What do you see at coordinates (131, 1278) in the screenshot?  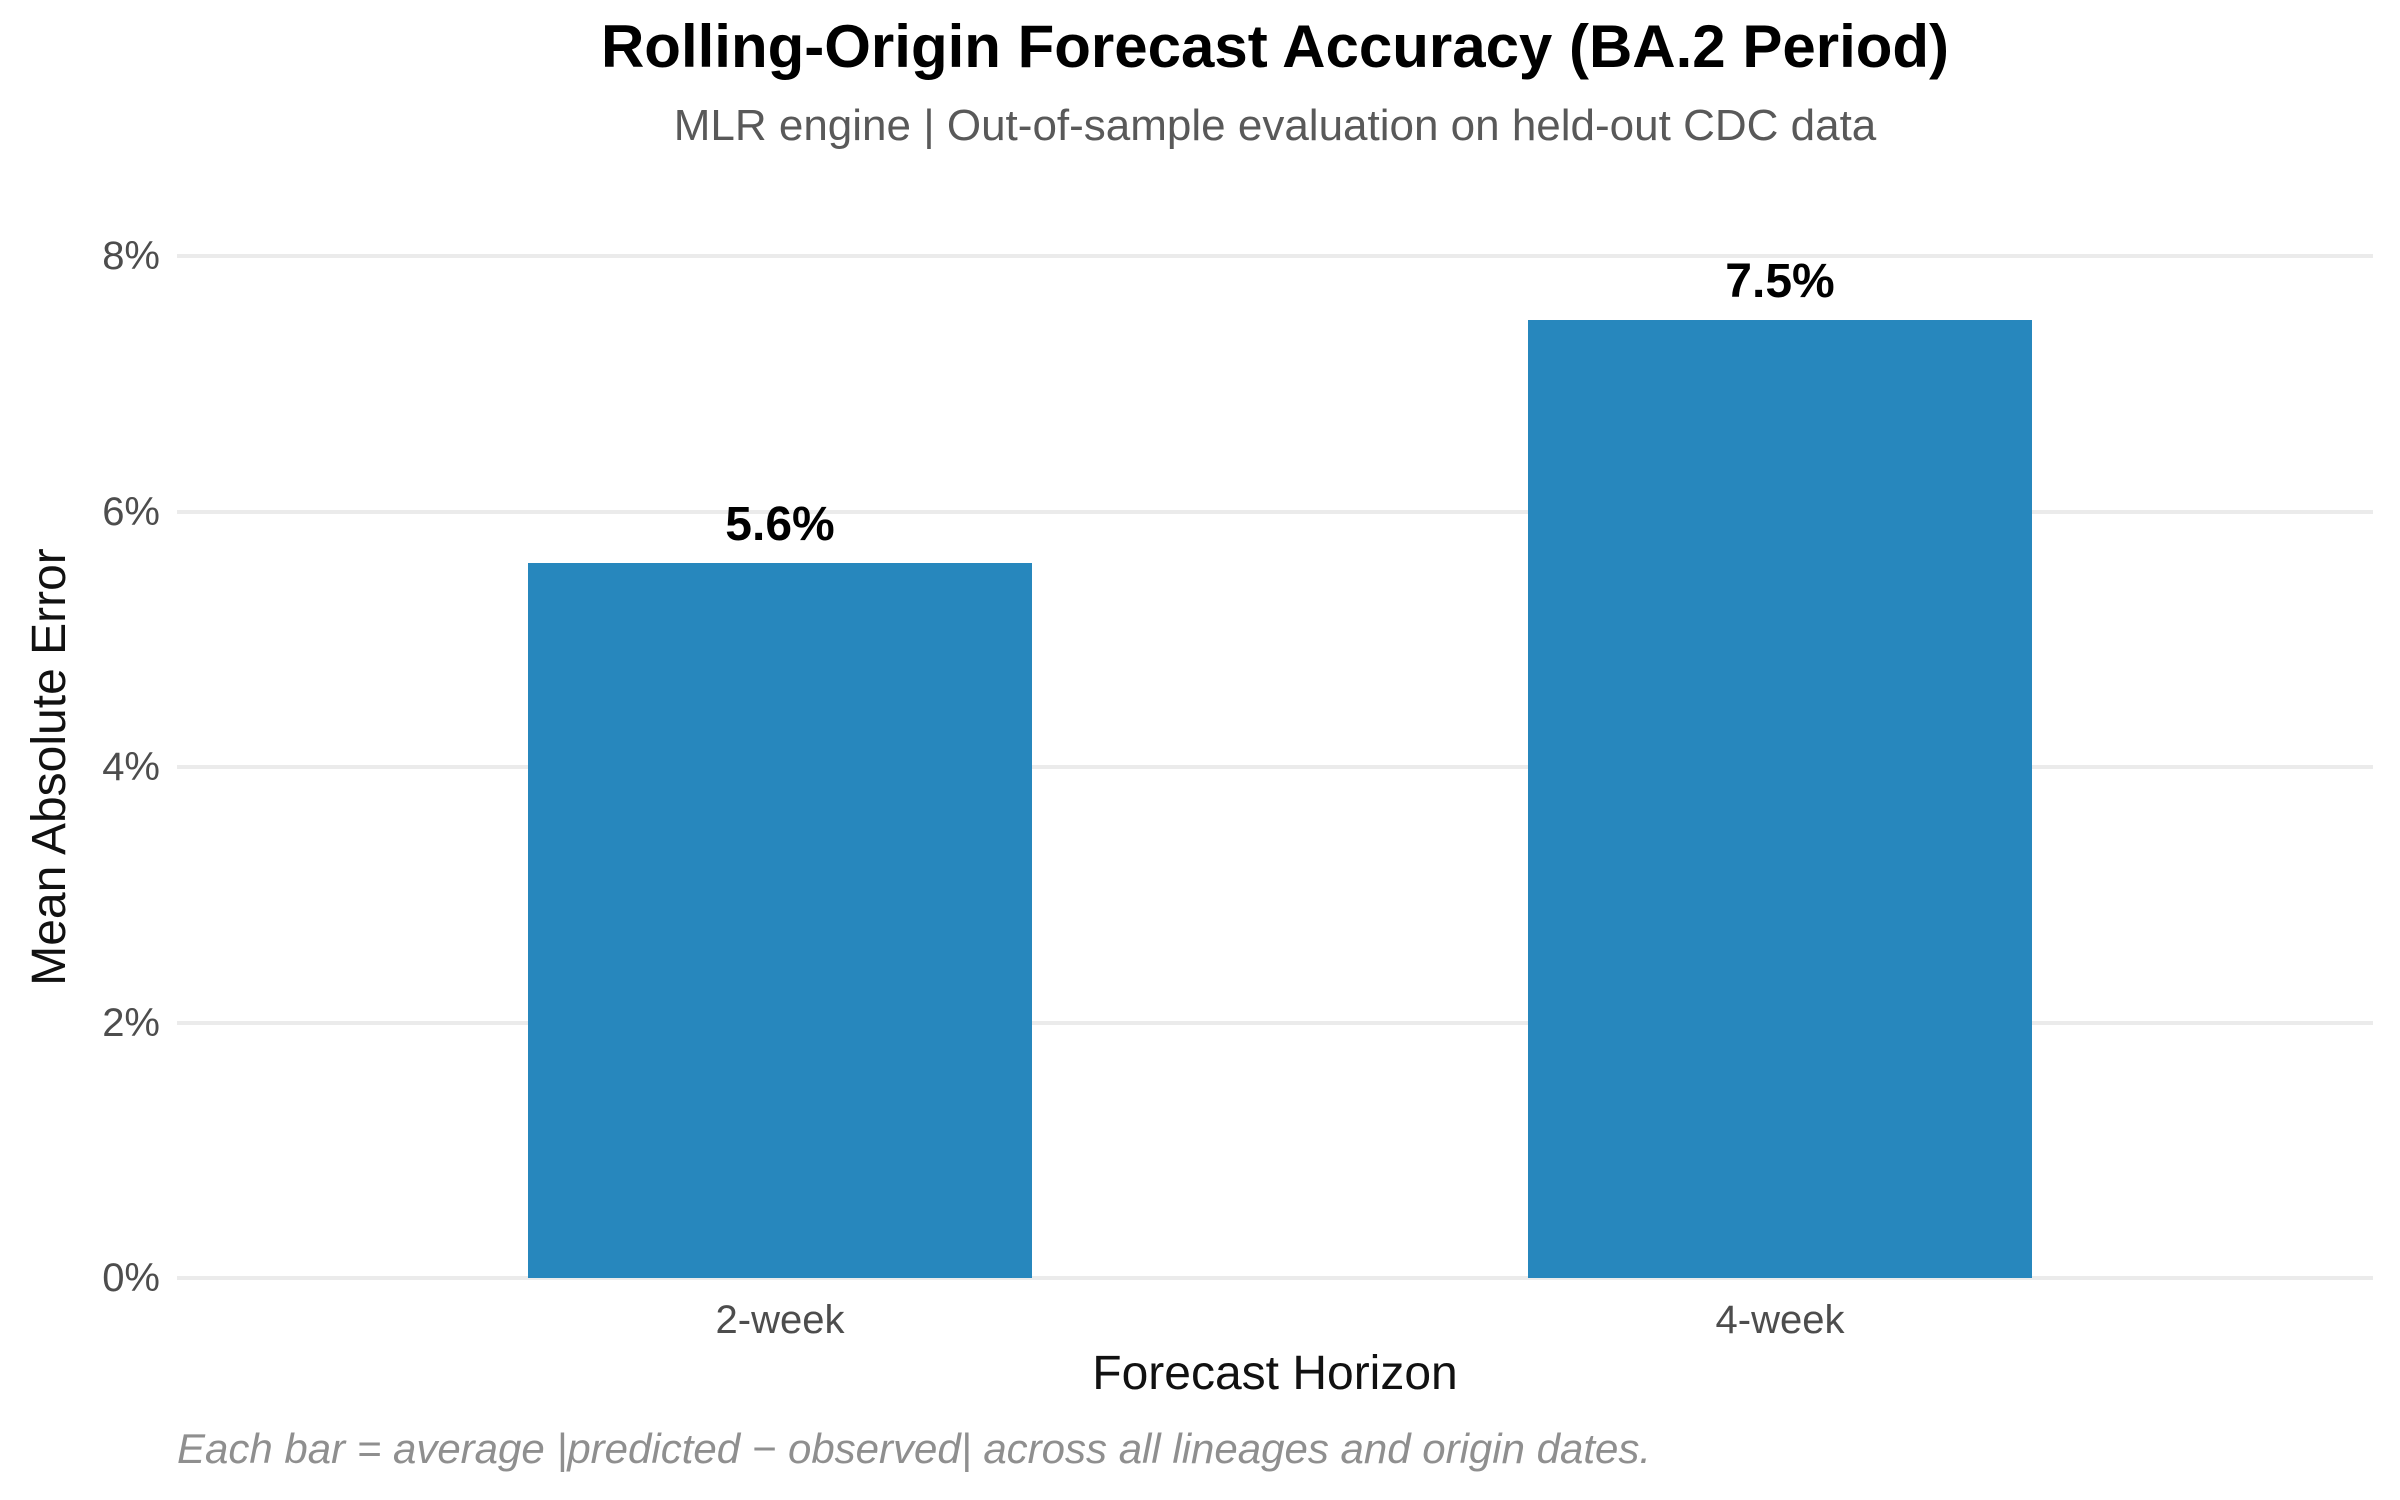 I see `y-tick-label: 0%` at bounding box center [131, 1278].